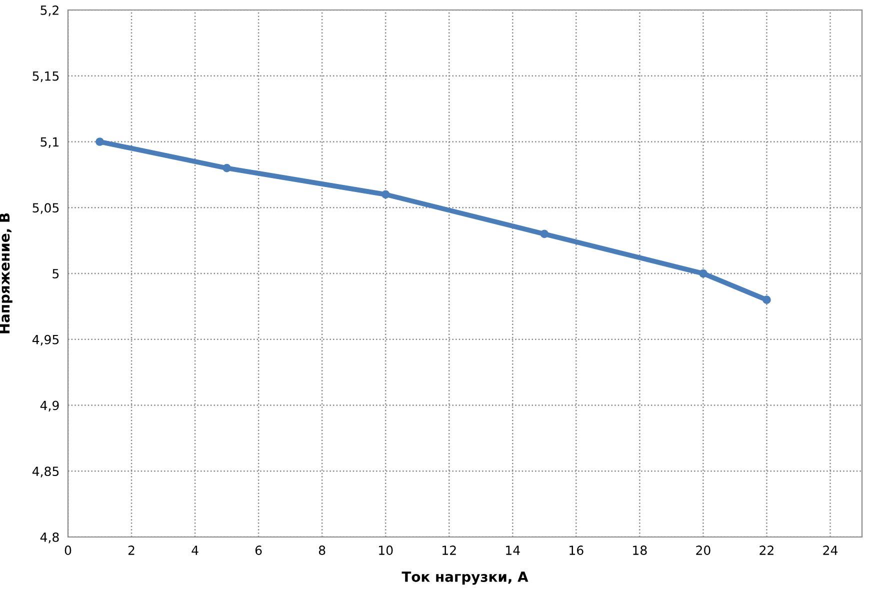 Image resolution: width=882 pixels, height=598 pixels. I want to click on y-tick-label: 5,1, so click(49, 142).